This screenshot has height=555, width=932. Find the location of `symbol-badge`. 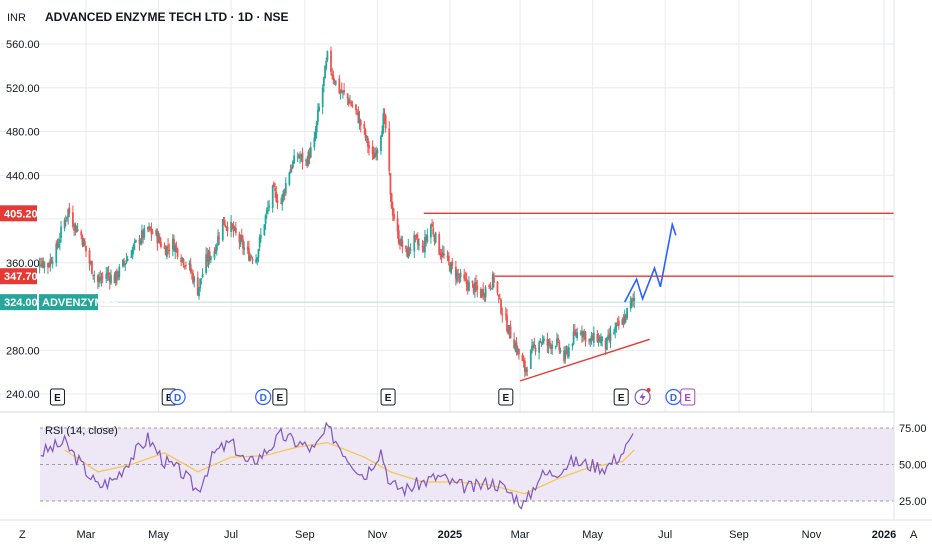

symbol-badge is located at coordinates (68, 302).